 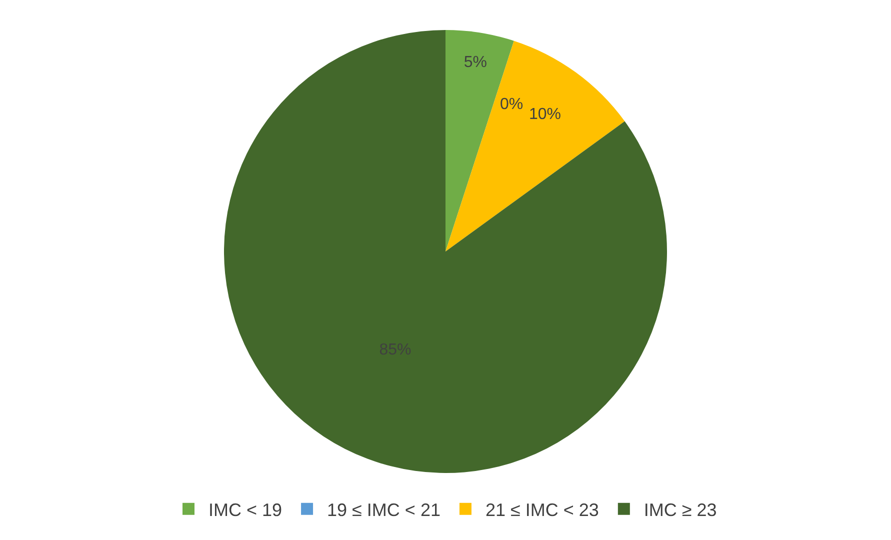 I want to click on legend-label: IMC < 19, so click(x=245, y=510).